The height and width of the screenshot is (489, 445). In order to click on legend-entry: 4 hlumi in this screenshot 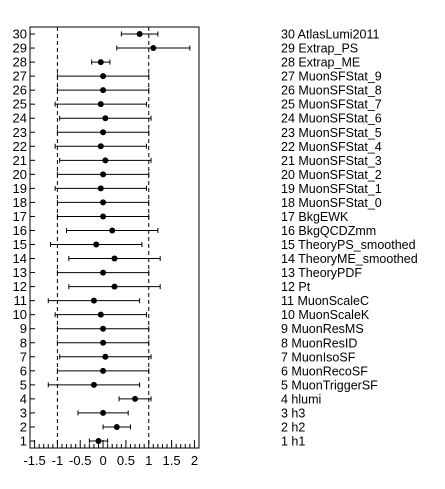, I will do `click(301, 399)`.